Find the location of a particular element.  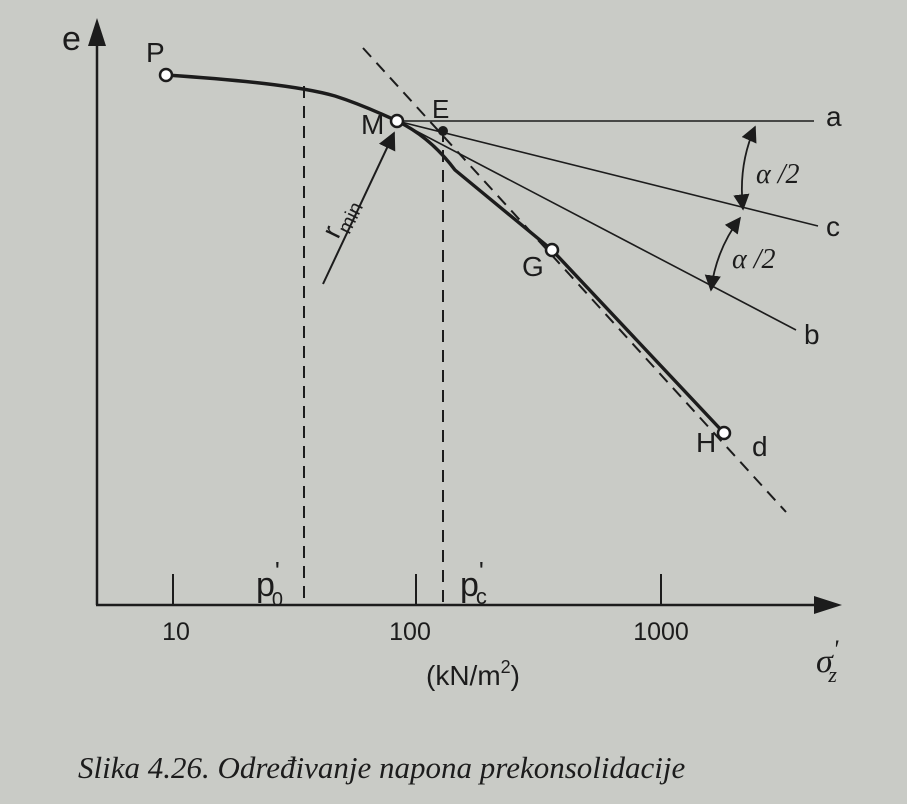

line-c-label: c is located at coordinates (833, 226).